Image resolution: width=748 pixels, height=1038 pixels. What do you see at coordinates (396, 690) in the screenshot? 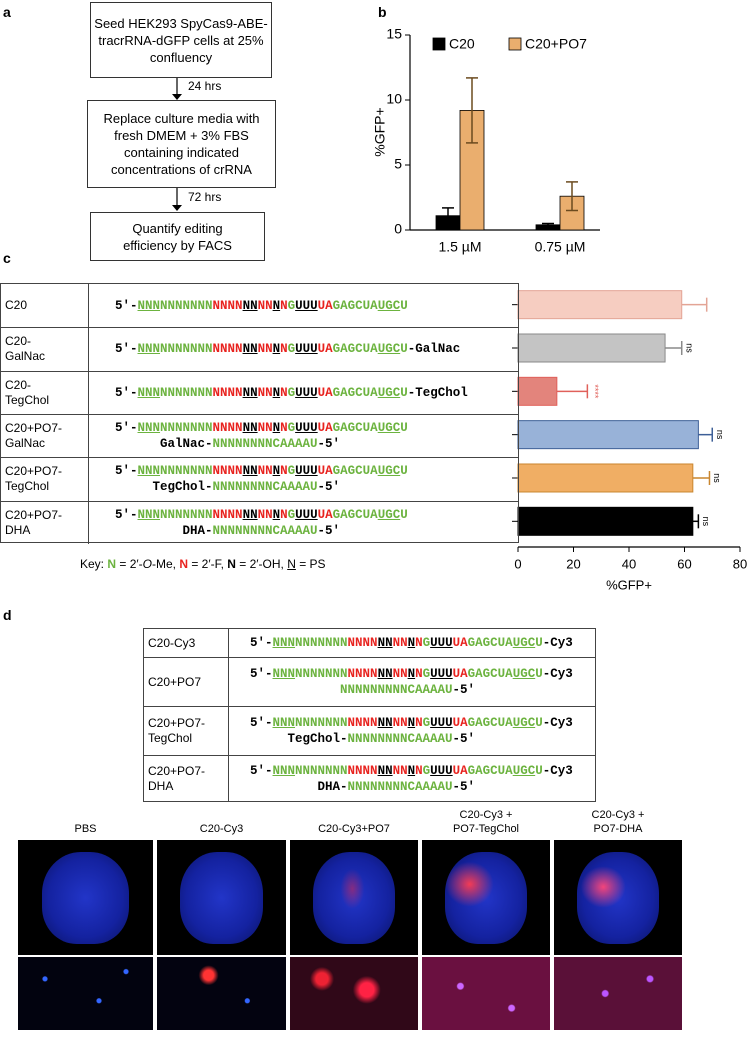
I see `sequence-segment: NNNNNNNNNCAAAAU` at bounding box center [396, 690].